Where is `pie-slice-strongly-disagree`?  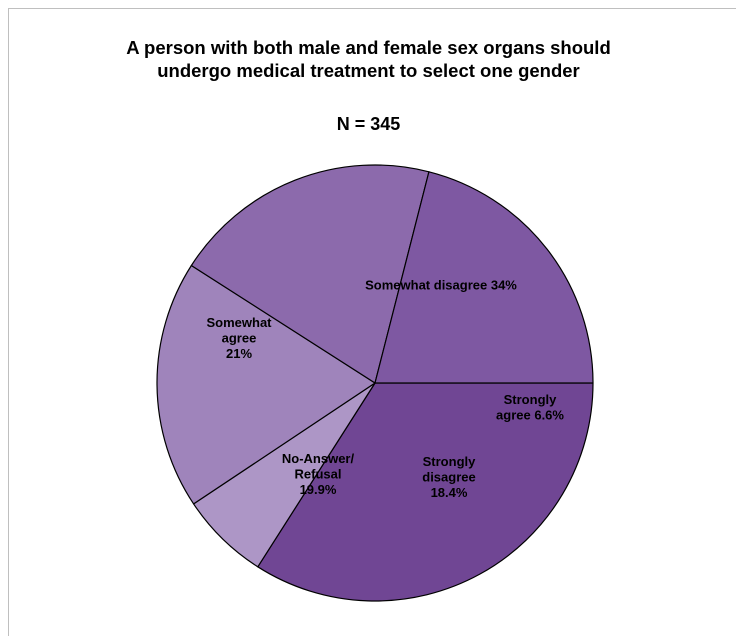 pie-slice-strongly-disagree is located at coordinates (266, 384).